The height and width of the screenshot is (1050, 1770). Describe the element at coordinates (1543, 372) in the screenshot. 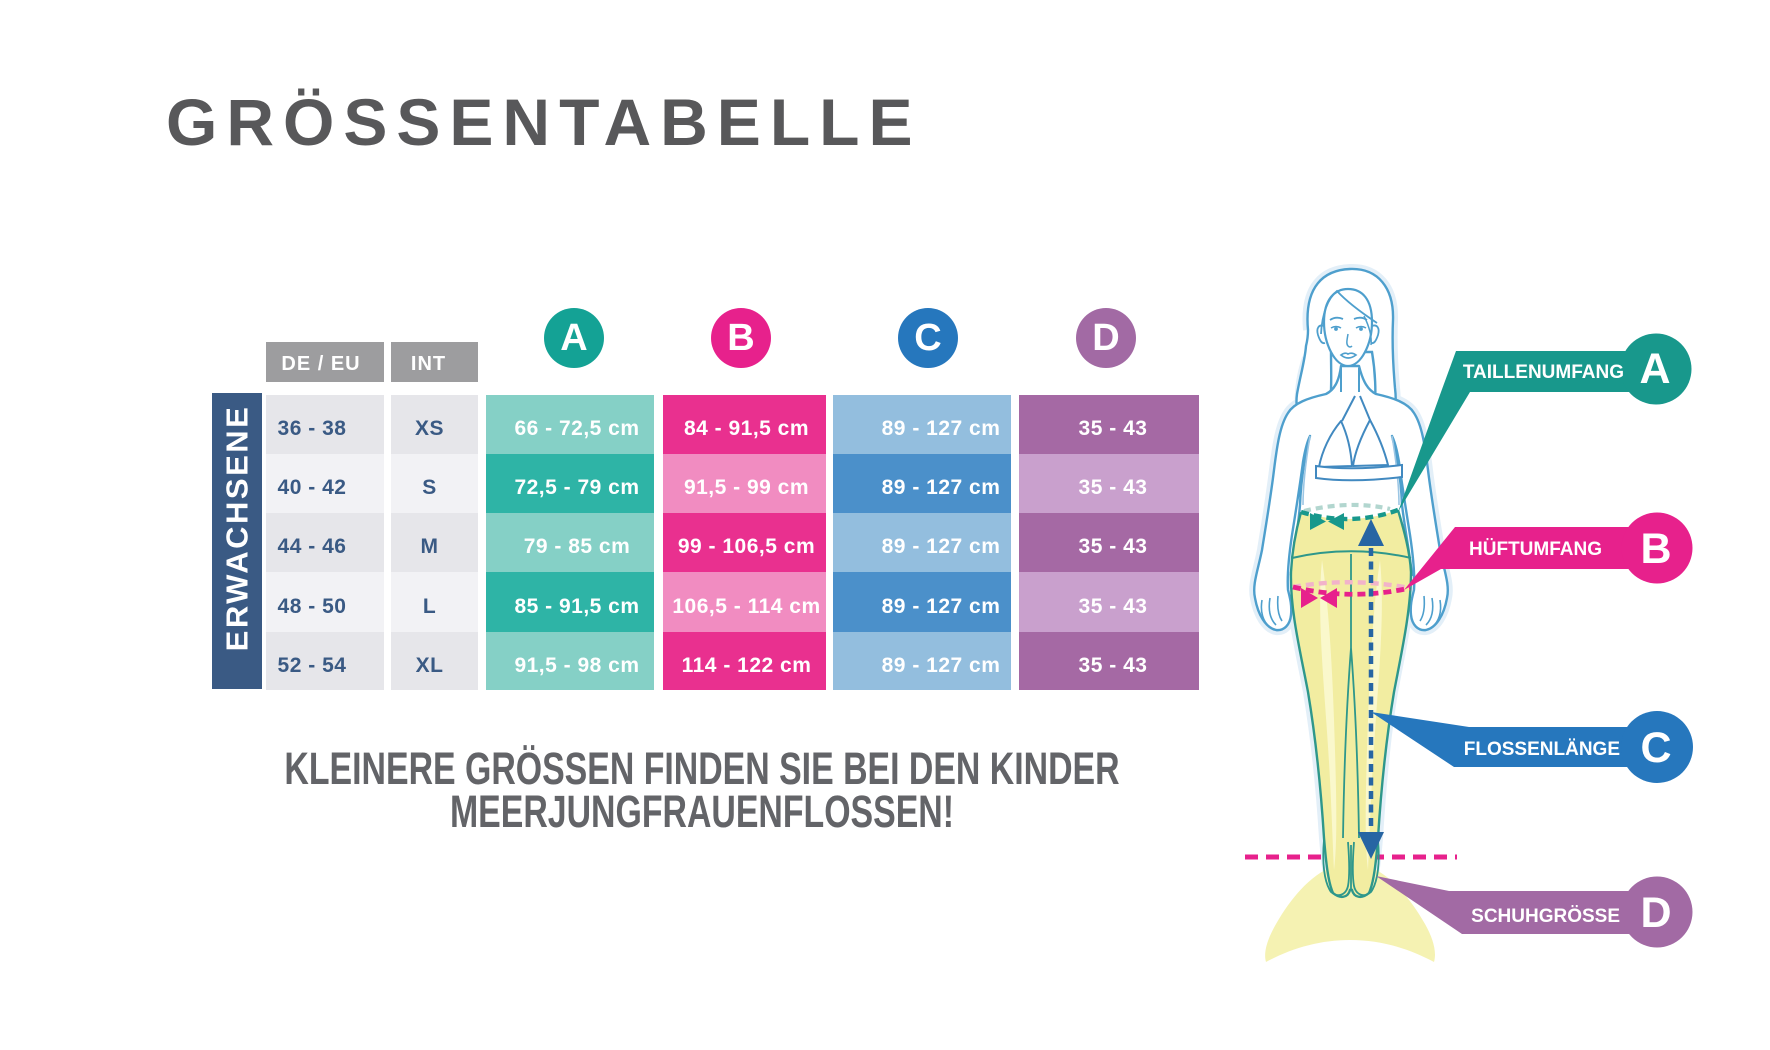

I see `svg-text: TAILLENUMFANG` at that location.